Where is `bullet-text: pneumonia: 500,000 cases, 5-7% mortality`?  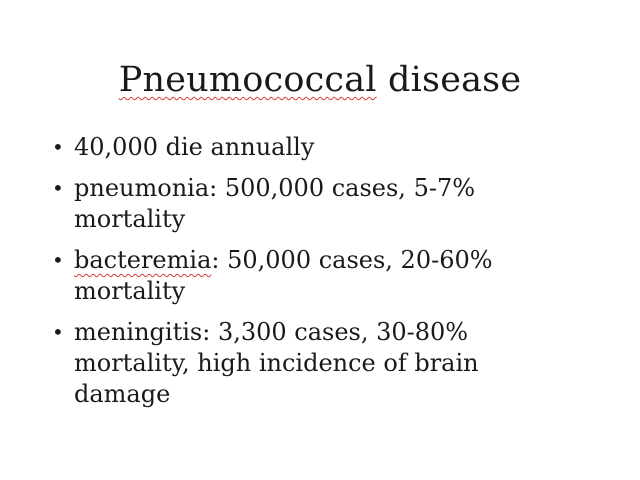
bullet-text: pneumonia: 500,000 cases, 5-7% mortality is located at coordinates (275, 203).